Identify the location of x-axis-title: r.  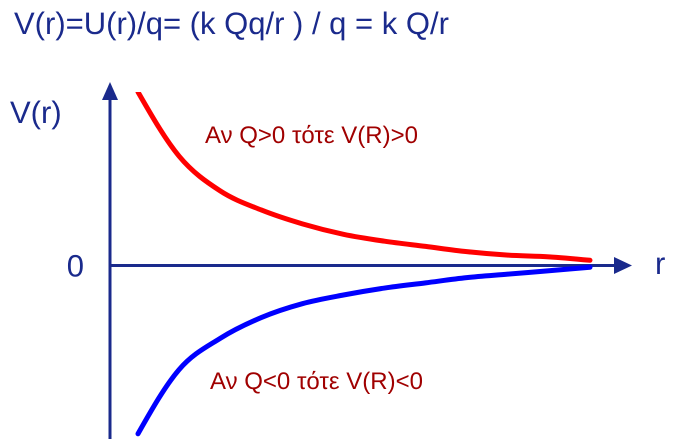
(660, 264).